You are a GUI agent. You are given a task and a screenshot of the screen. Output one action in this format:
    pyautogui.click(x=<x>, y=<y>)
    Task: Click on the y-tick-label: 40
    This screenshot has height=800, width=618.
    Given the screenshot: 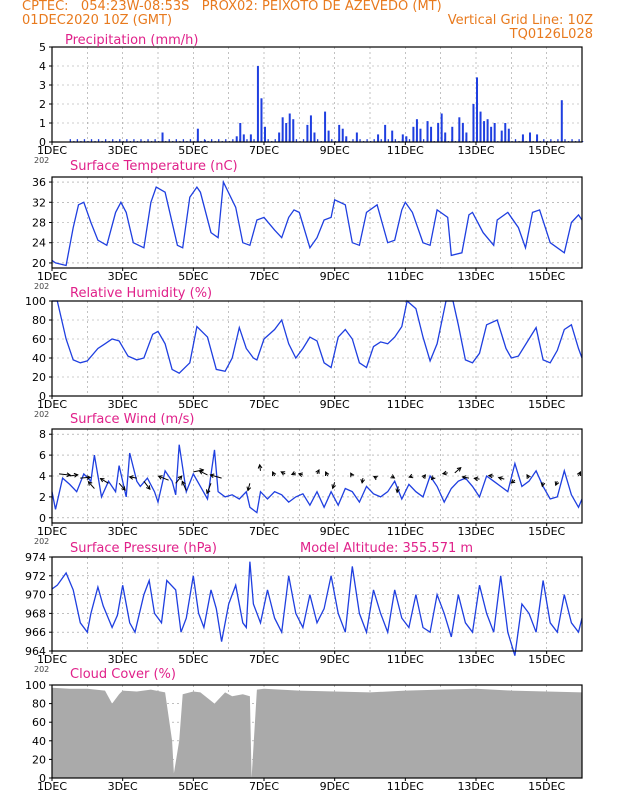 What is the action you would take?
    pyautogui.click(x=39, y=741)
    